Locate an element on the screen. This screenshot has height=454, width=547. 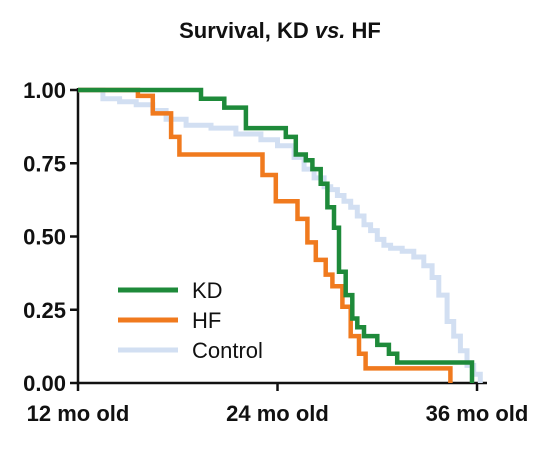
y-tick-label: 0.25 is located at coordinates (44, 310).